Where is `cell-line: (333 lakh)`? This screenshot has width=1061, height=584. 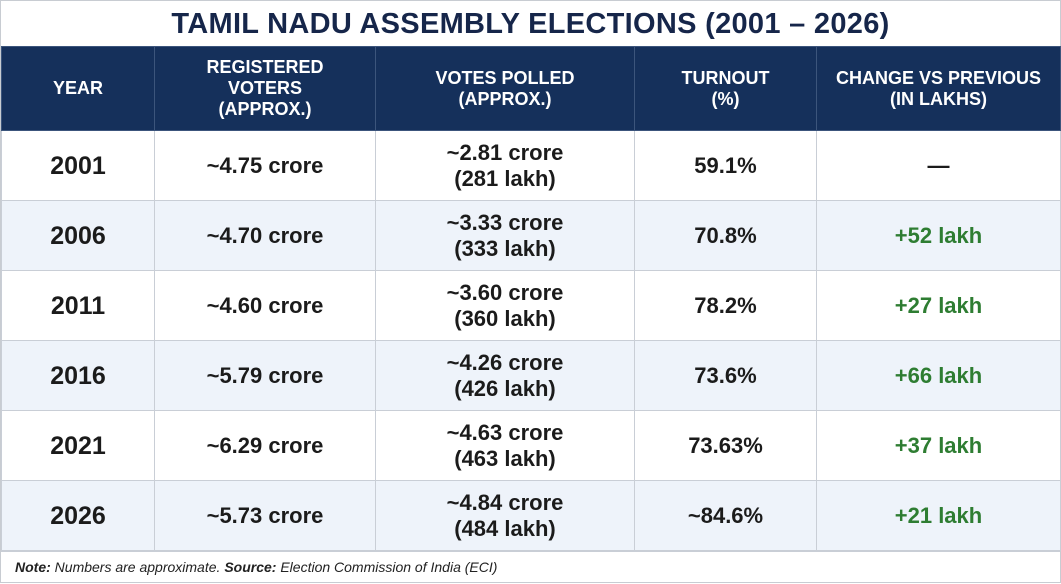 cell-line: (333 lakh) is located at coordinates (505, 248).